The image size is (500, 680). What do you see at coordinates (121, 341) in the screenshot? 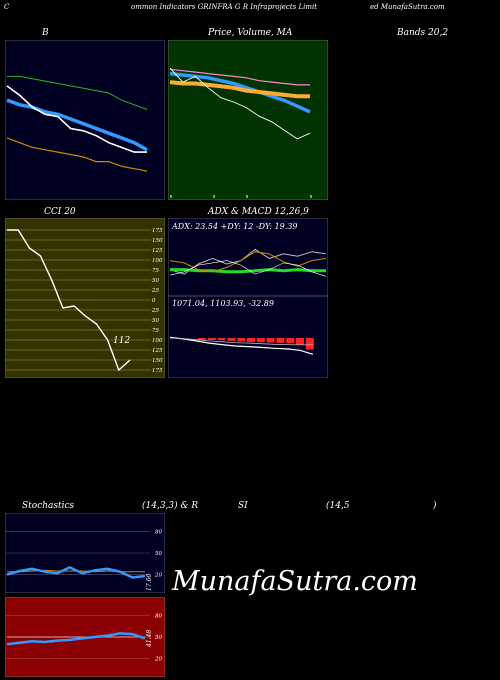
I see `cci-current-value: 112` at bounding box center [121, 341].